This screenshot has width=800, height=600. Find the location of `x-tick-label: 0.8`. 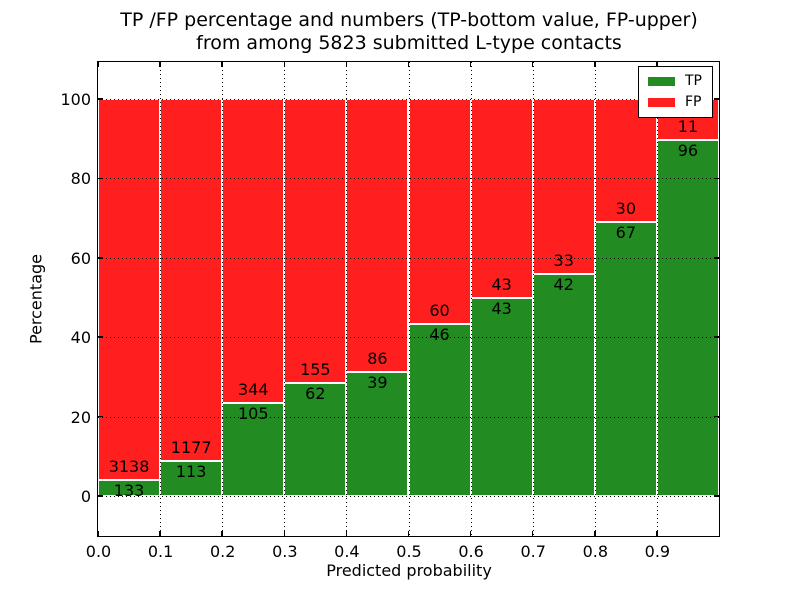

x-tick-label: 0.8 is located at coordinates (595, 551).